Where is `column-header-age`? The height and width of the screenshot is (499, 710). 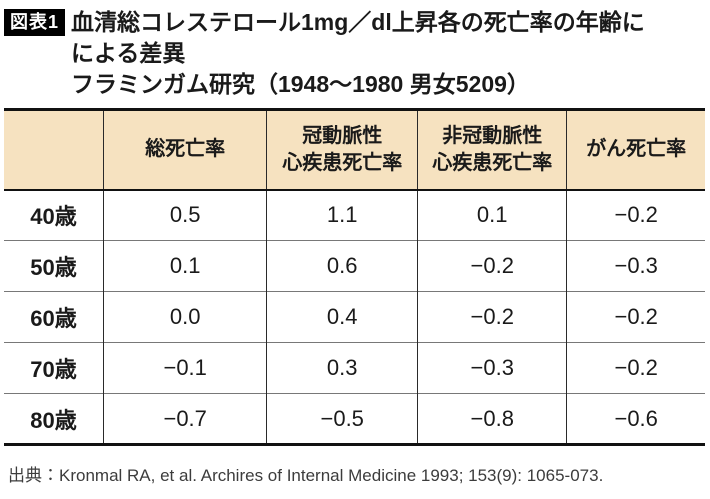 column-header-age is located at coordinates (54, 150).